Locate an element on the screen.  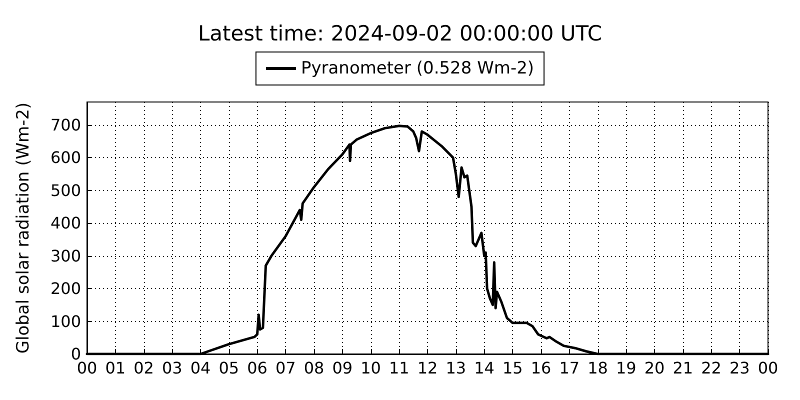
x-tick-label: 04 is located at coordinates (200, 368).